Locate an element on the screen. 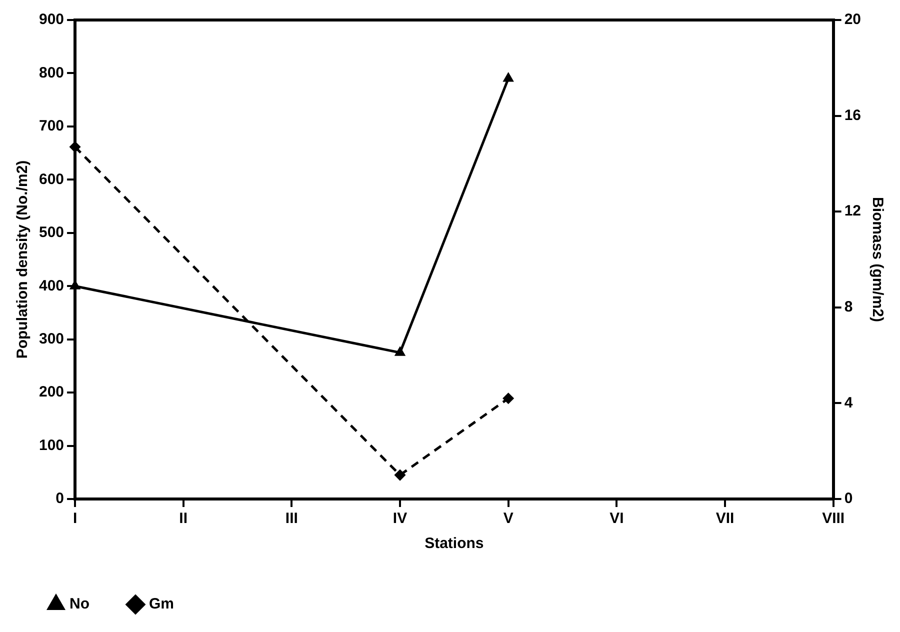 This screenshot has width=900, height=632. y2-tick-label: 4 is located at coordinates (849, 403).